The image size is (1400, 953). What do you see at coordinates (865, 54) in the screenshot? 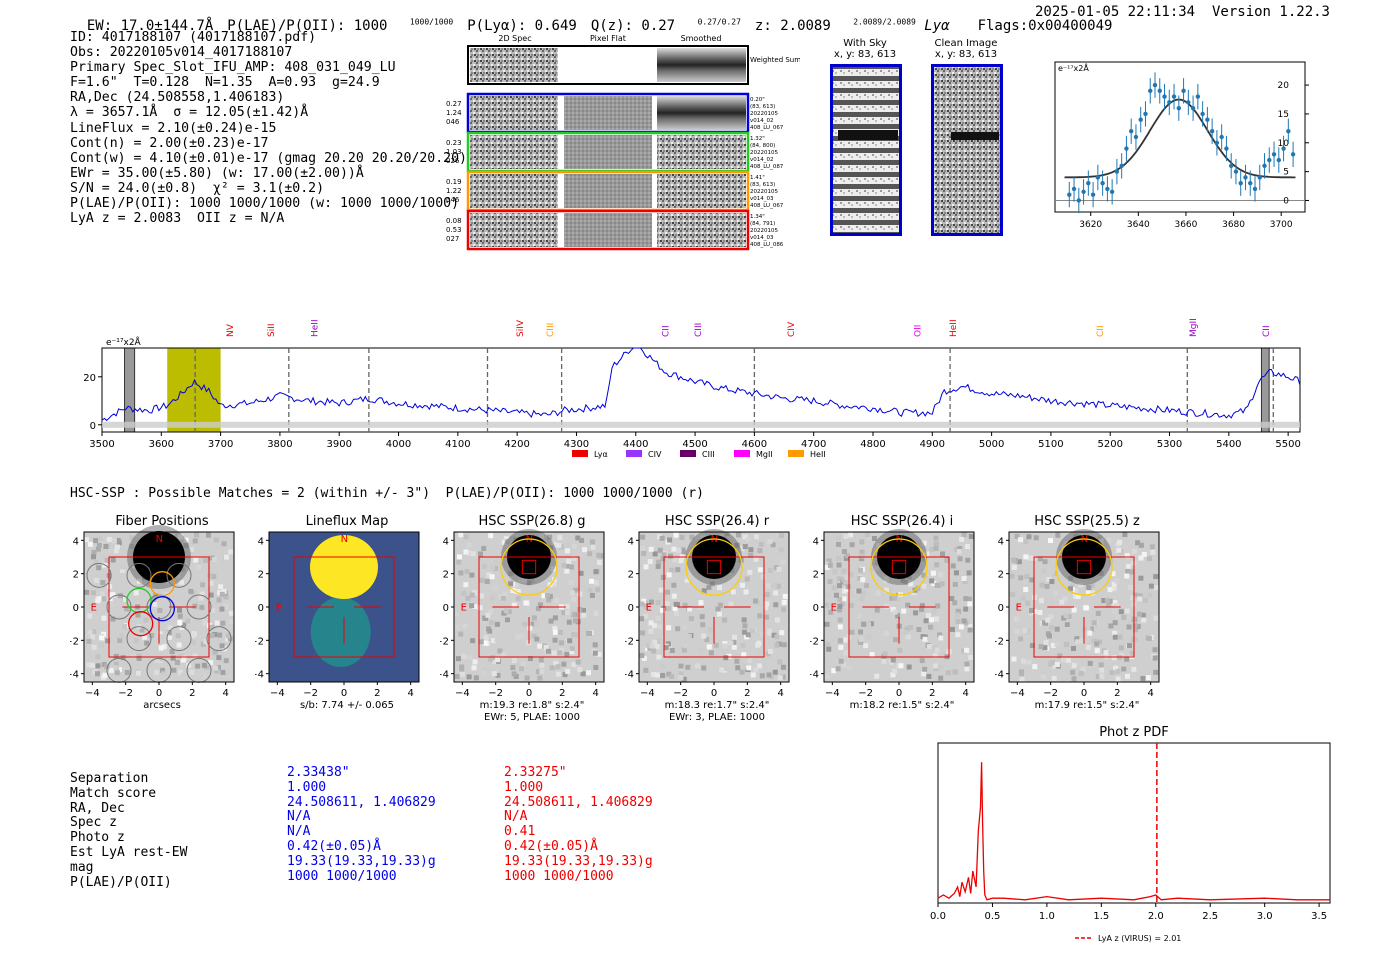
I see `with-sky-coords: x, y: 83, 613` at bounding box center [865, 54].